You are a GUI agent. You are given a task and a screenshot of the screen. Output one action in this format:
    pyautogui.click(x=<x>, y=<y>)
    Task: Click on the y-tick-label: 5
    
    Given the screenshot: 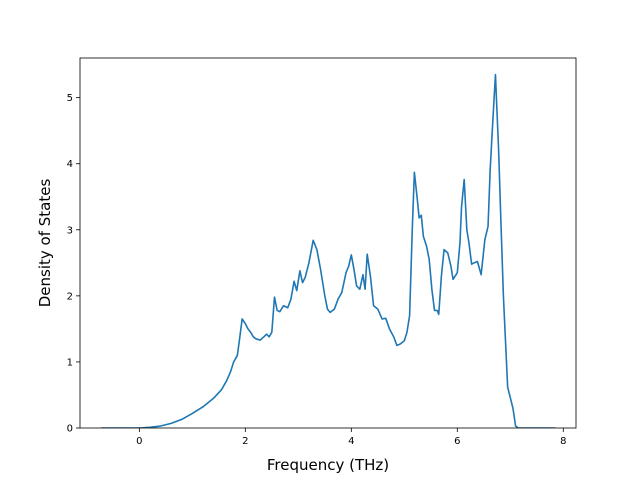 What is the action you would take?
    pyautogui.click(x=70, y=98)
    